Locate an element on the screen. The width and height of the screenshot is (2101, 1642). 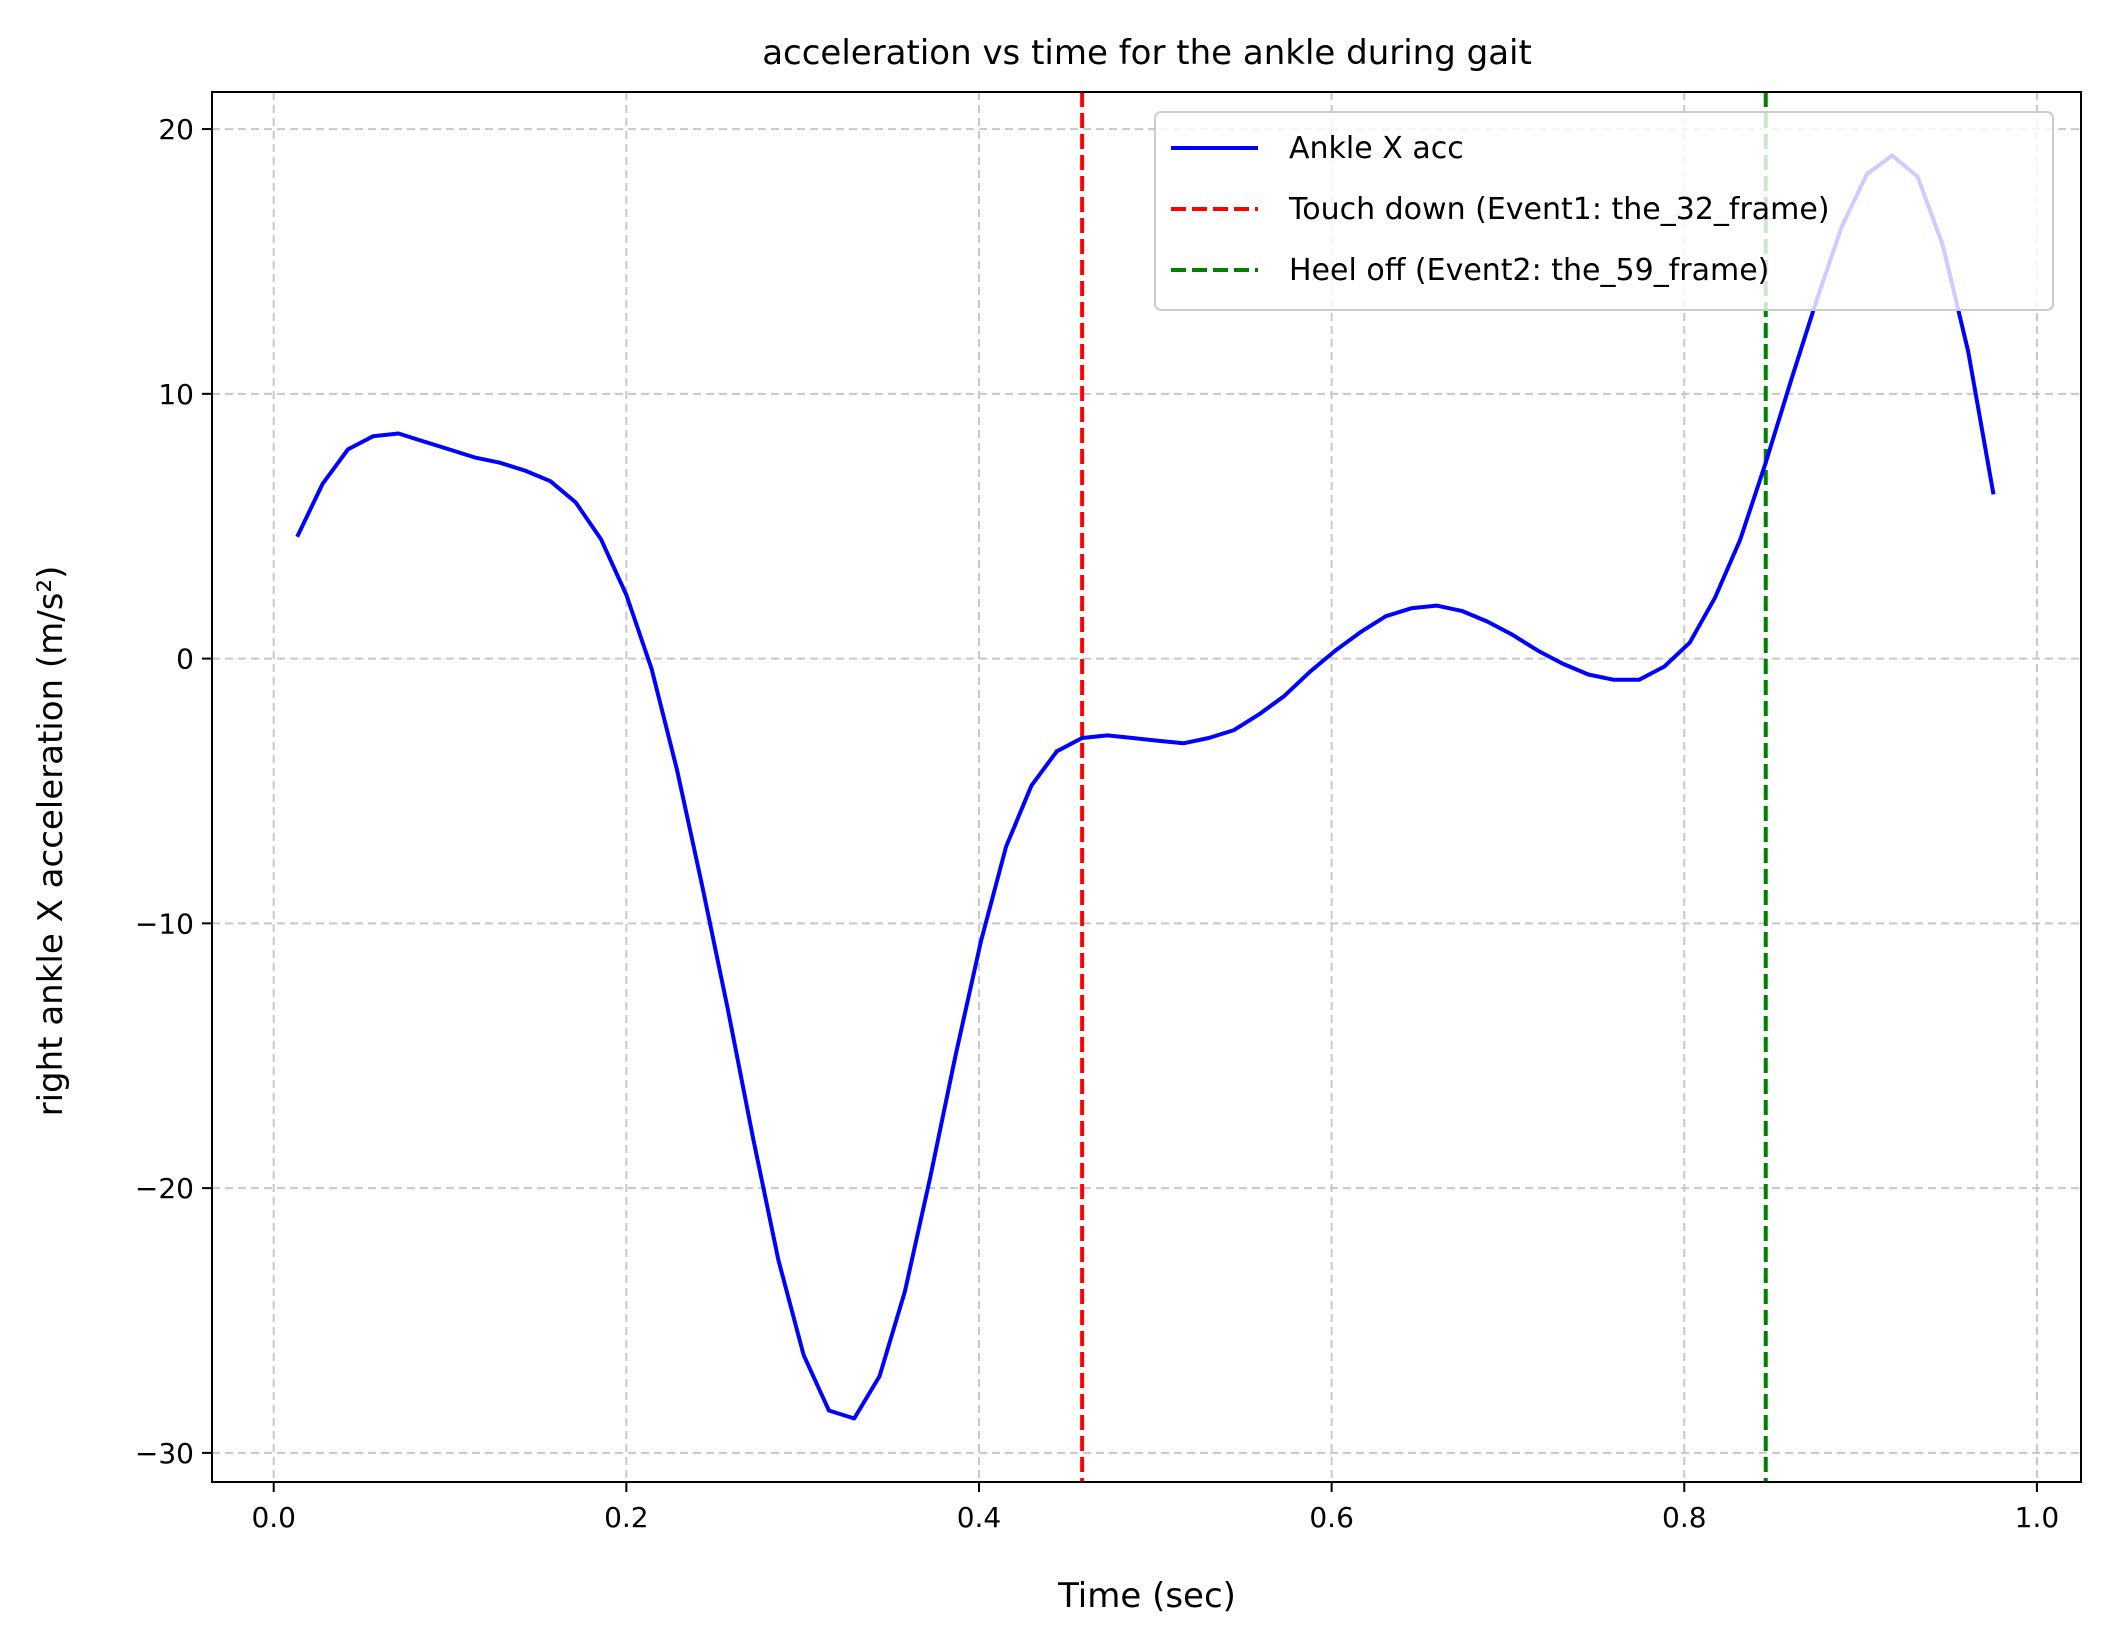
x-tick-label: 0.4 is located at coordinates (979, 1517).